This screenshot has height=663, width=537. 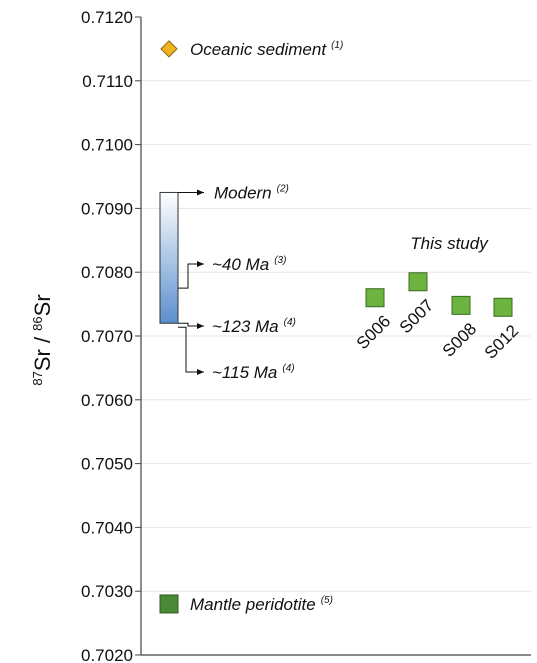 What do you see at coordinates (253, 372) in the screenshot?
I see `ma115-label: ~115 Ma (4)` at bounding box center [253, 372].